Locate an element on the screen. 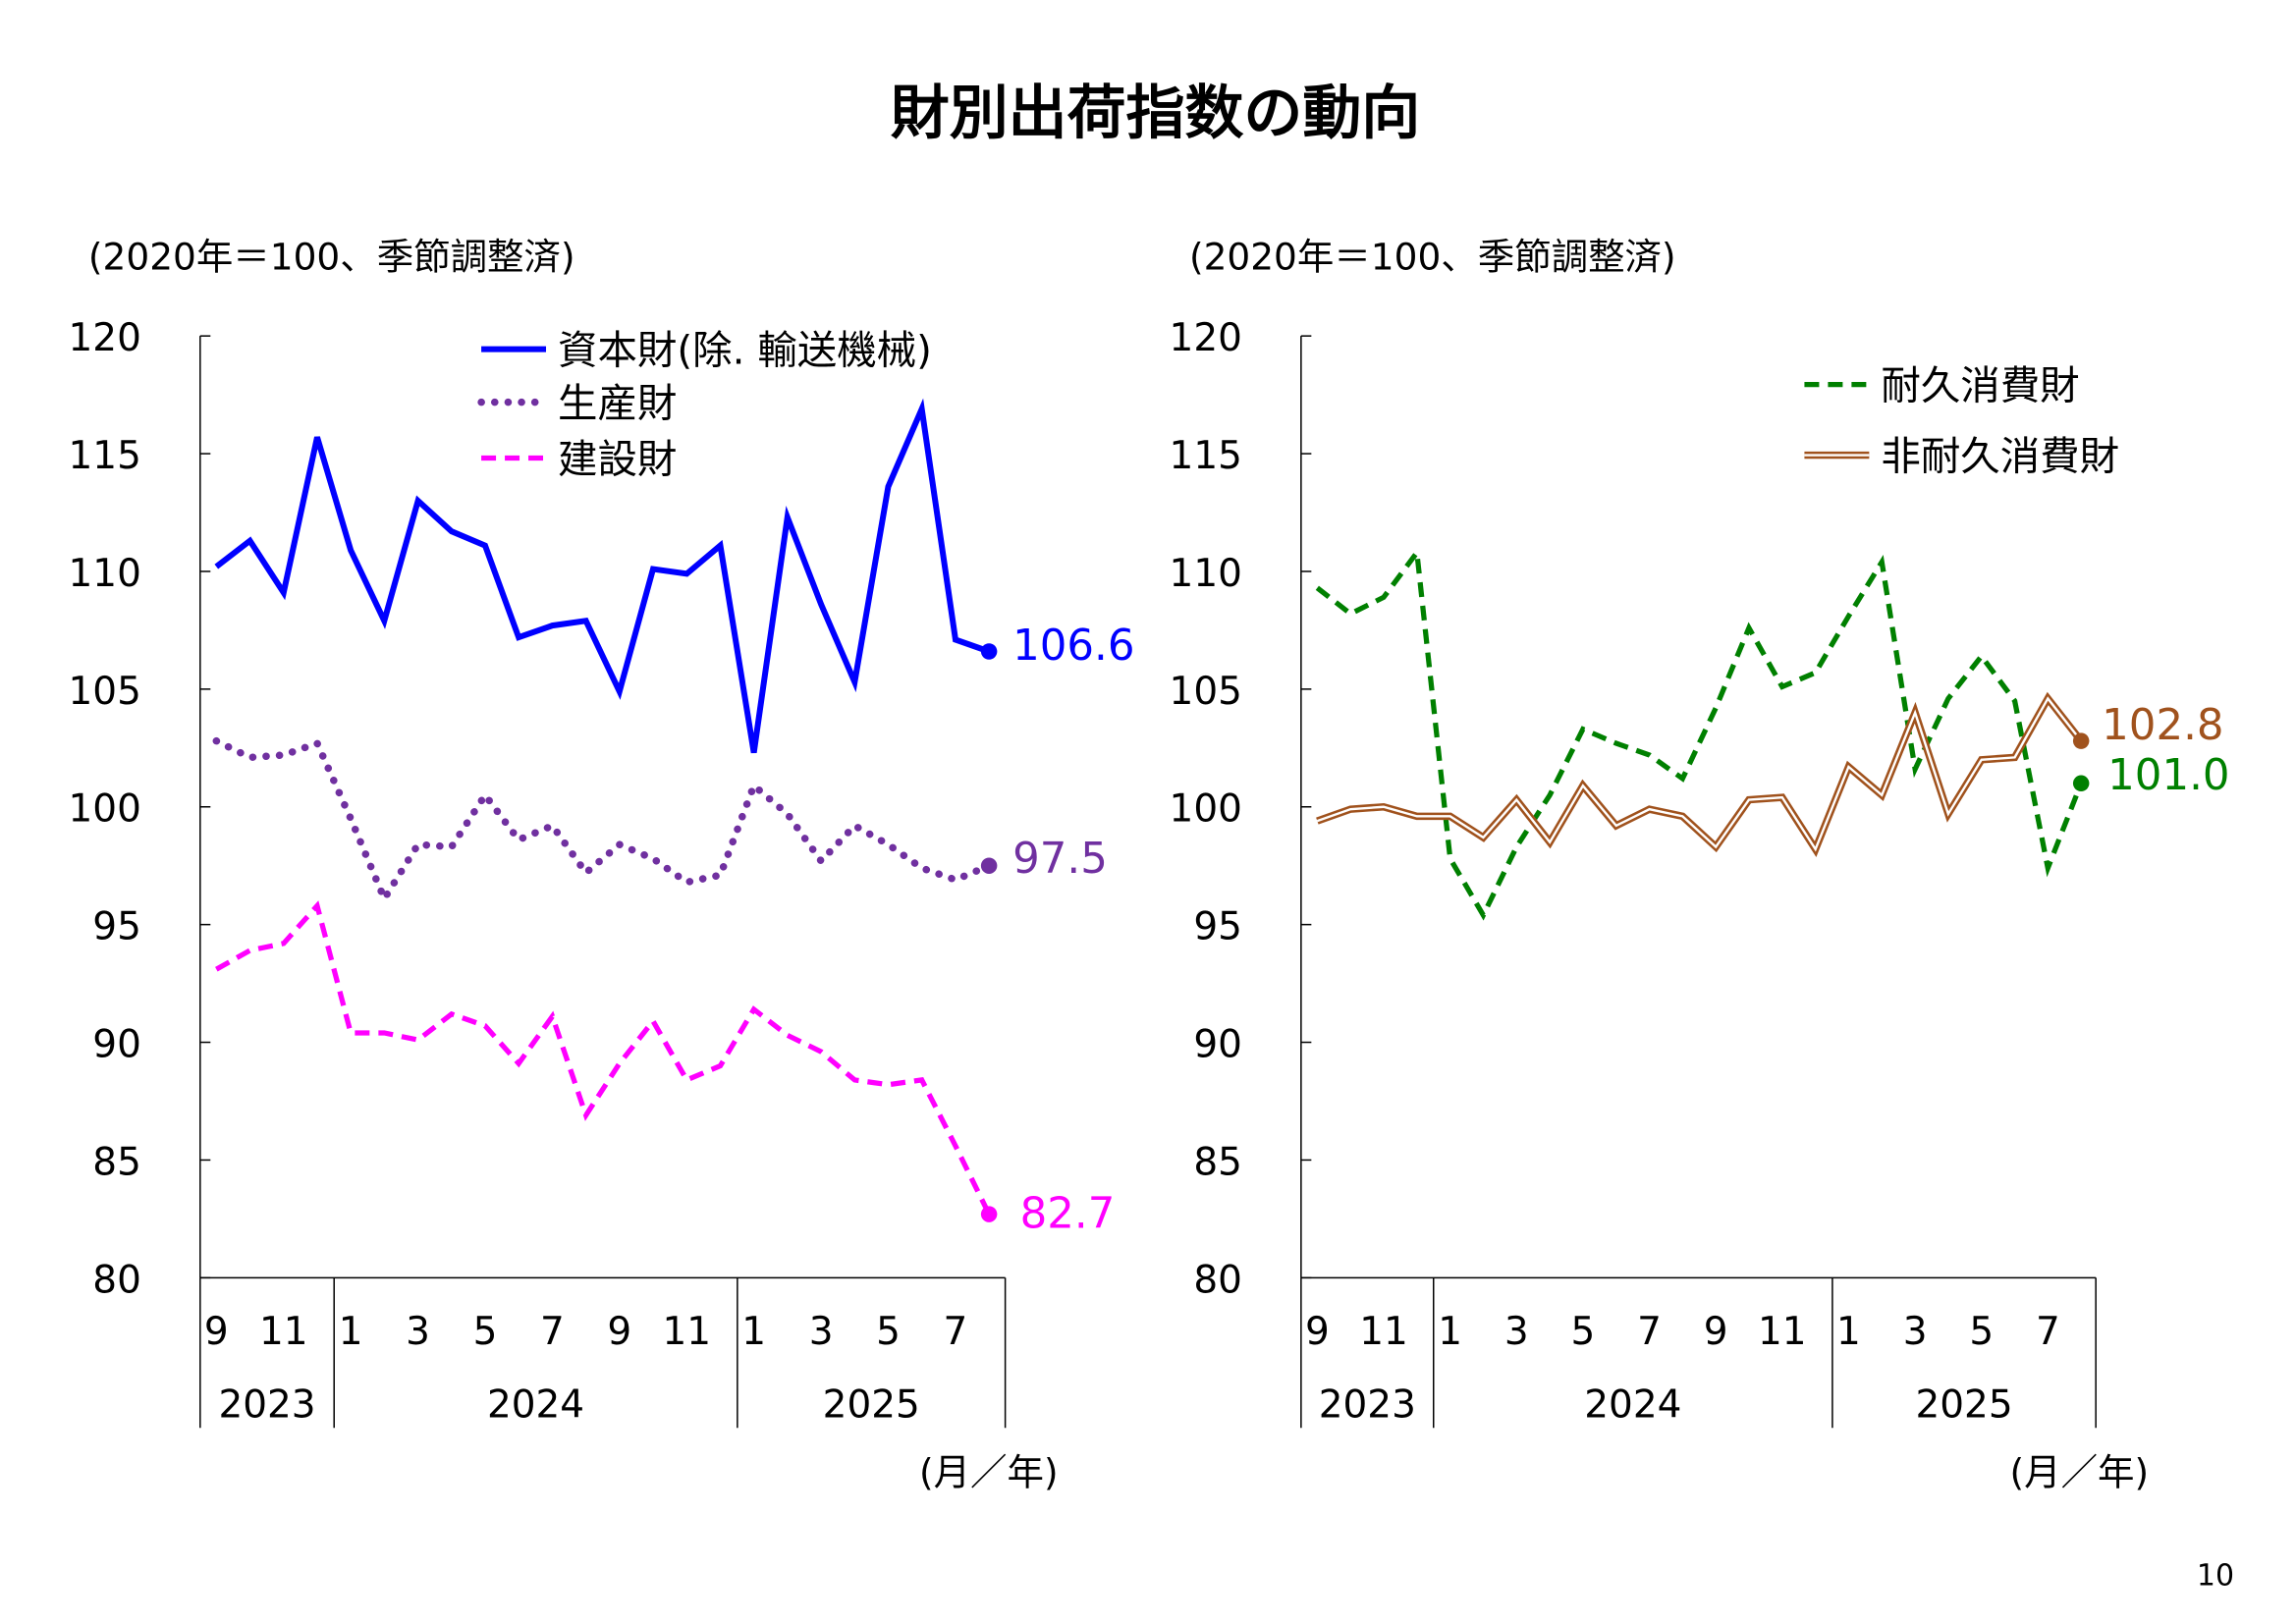 This screenshot has width=2296, height=1624. end-value-label: 106.6 is located at coordinates (1073, 646).